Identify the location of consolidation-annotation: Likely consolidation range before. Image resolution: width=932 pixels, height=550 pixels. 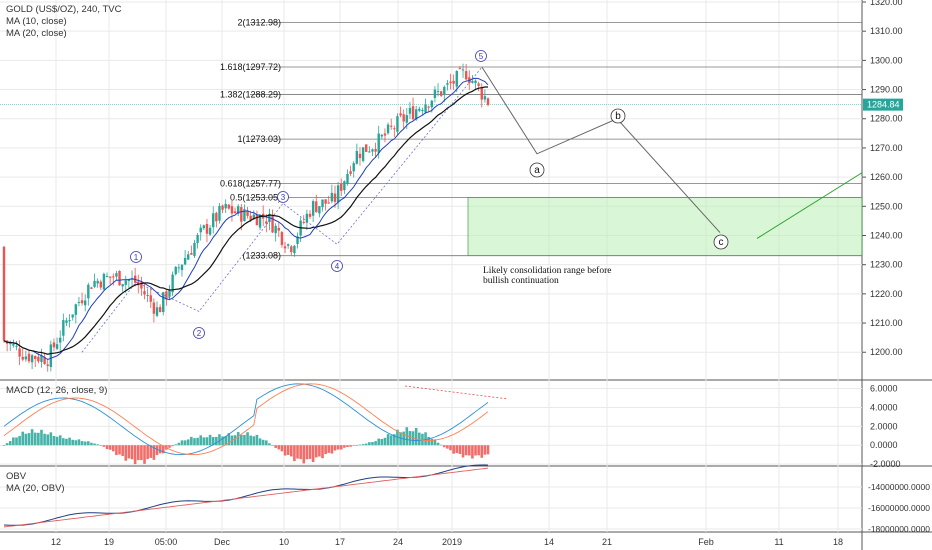
(547, 270).